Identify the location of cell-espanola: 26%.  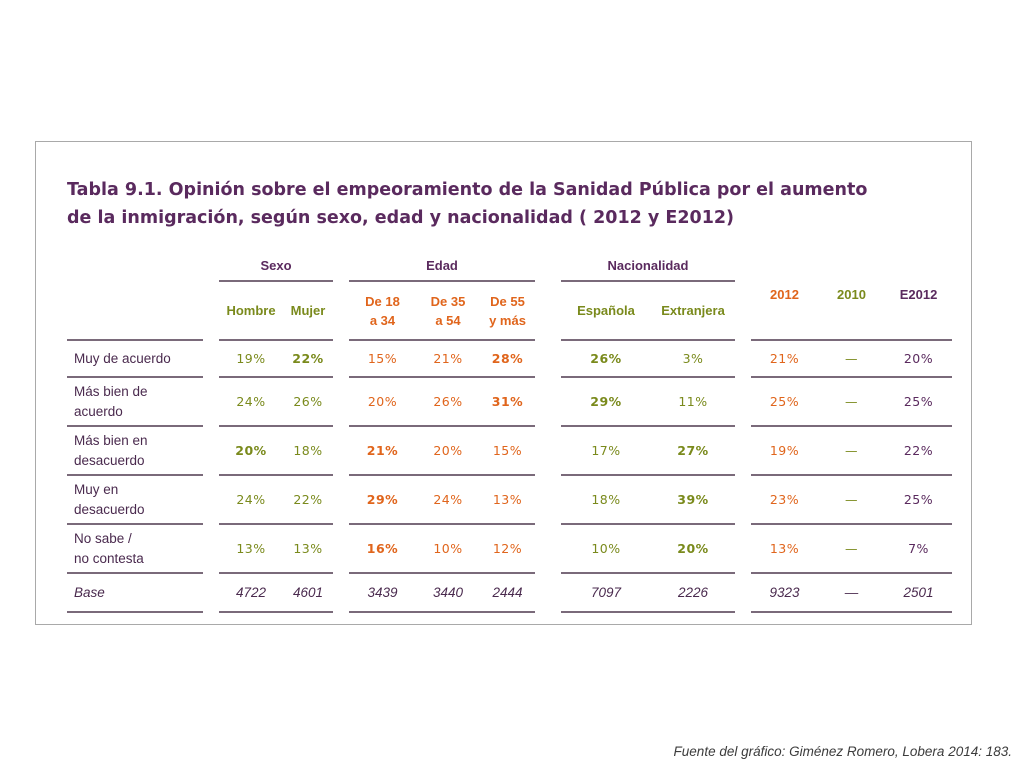
(606, 359).